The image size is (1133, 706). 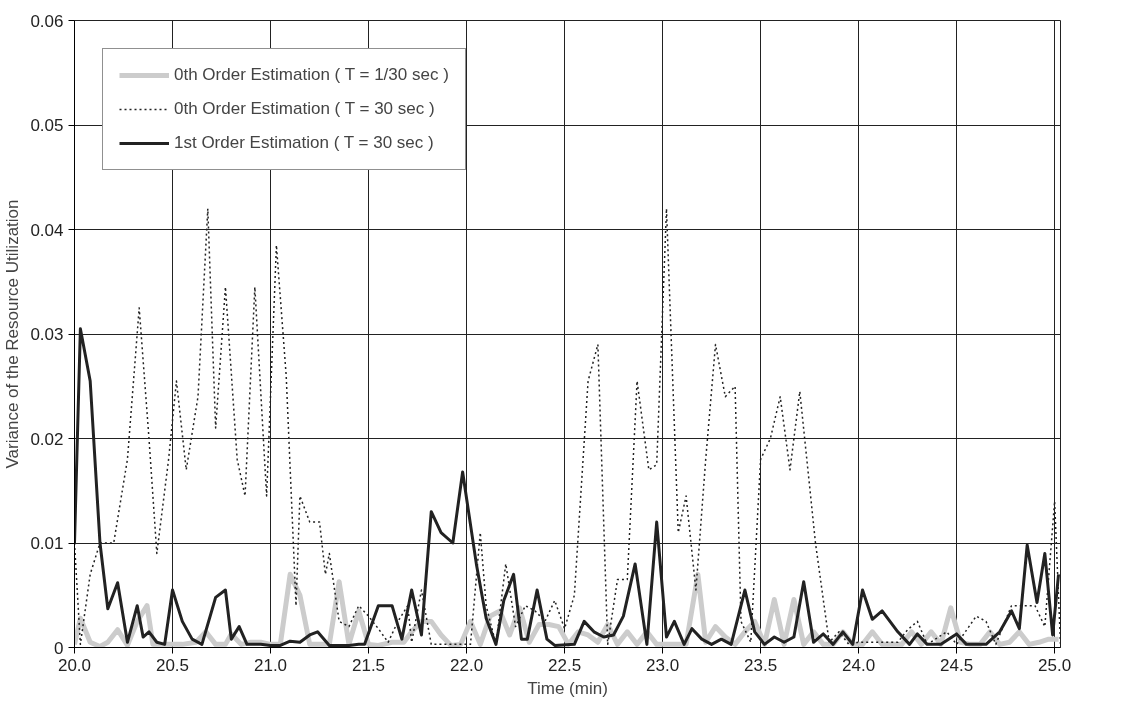 What do you see at coordinates (47, 230) in the screenshot?
I see `y-tick-label: 0.04` at bounding box center [47, 230].